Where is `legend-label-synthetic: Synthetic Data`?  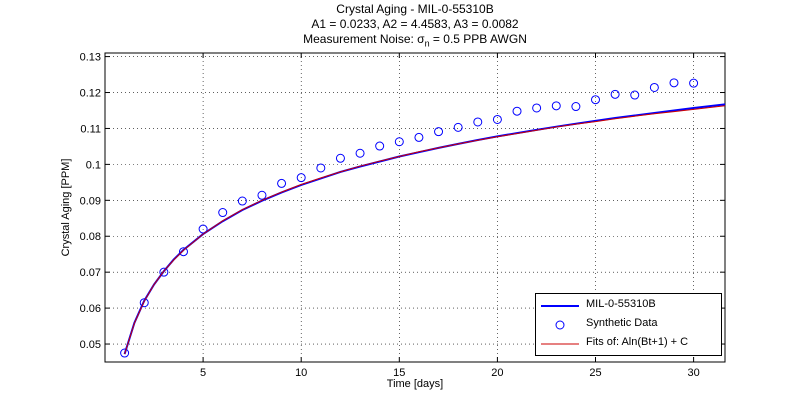
legend-label-synthetic: Synthetic Data is located at coordinates (622, 323).